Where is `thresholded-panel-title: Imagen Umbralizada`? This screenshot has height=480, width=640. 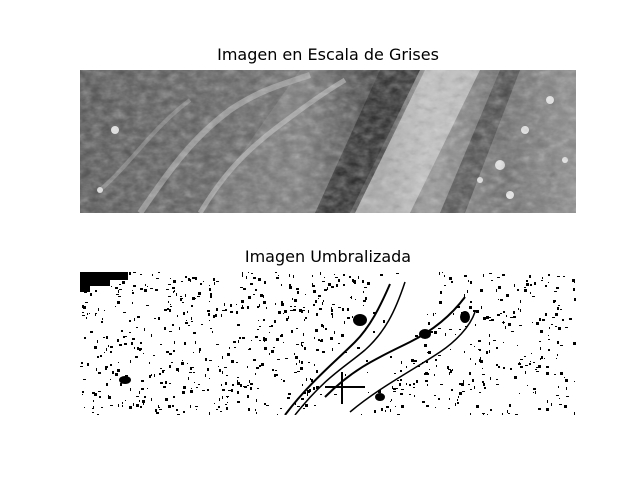
thresholded-panel-title: Imagen Umbralizada is located at coordinates (328, 256).